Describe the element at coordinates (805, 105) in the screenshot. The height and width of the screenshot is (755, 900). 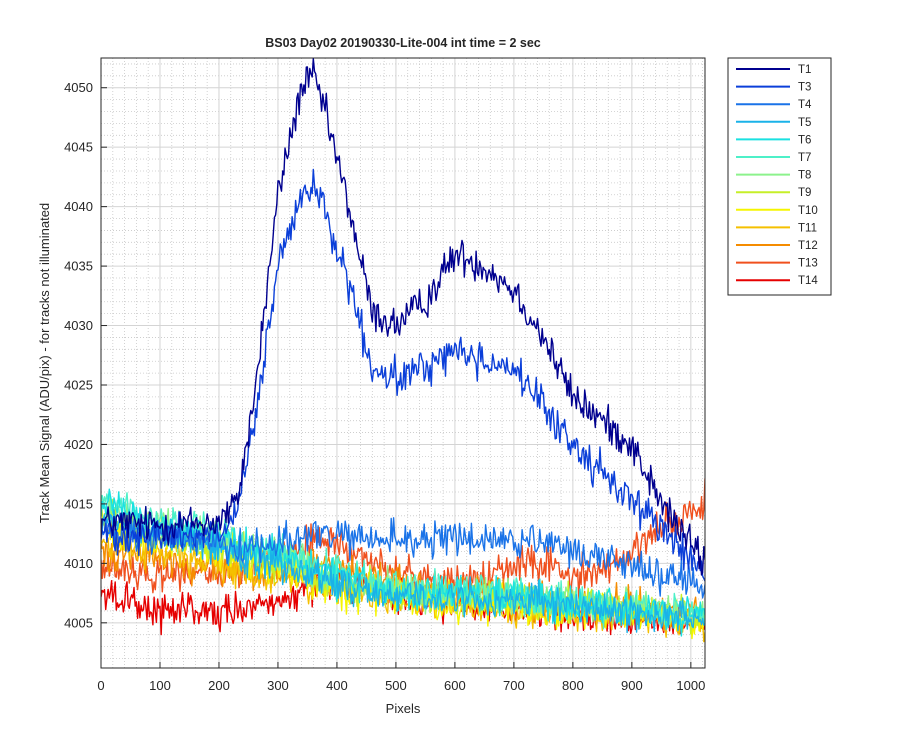
I see `legend-label: T4` at that location.